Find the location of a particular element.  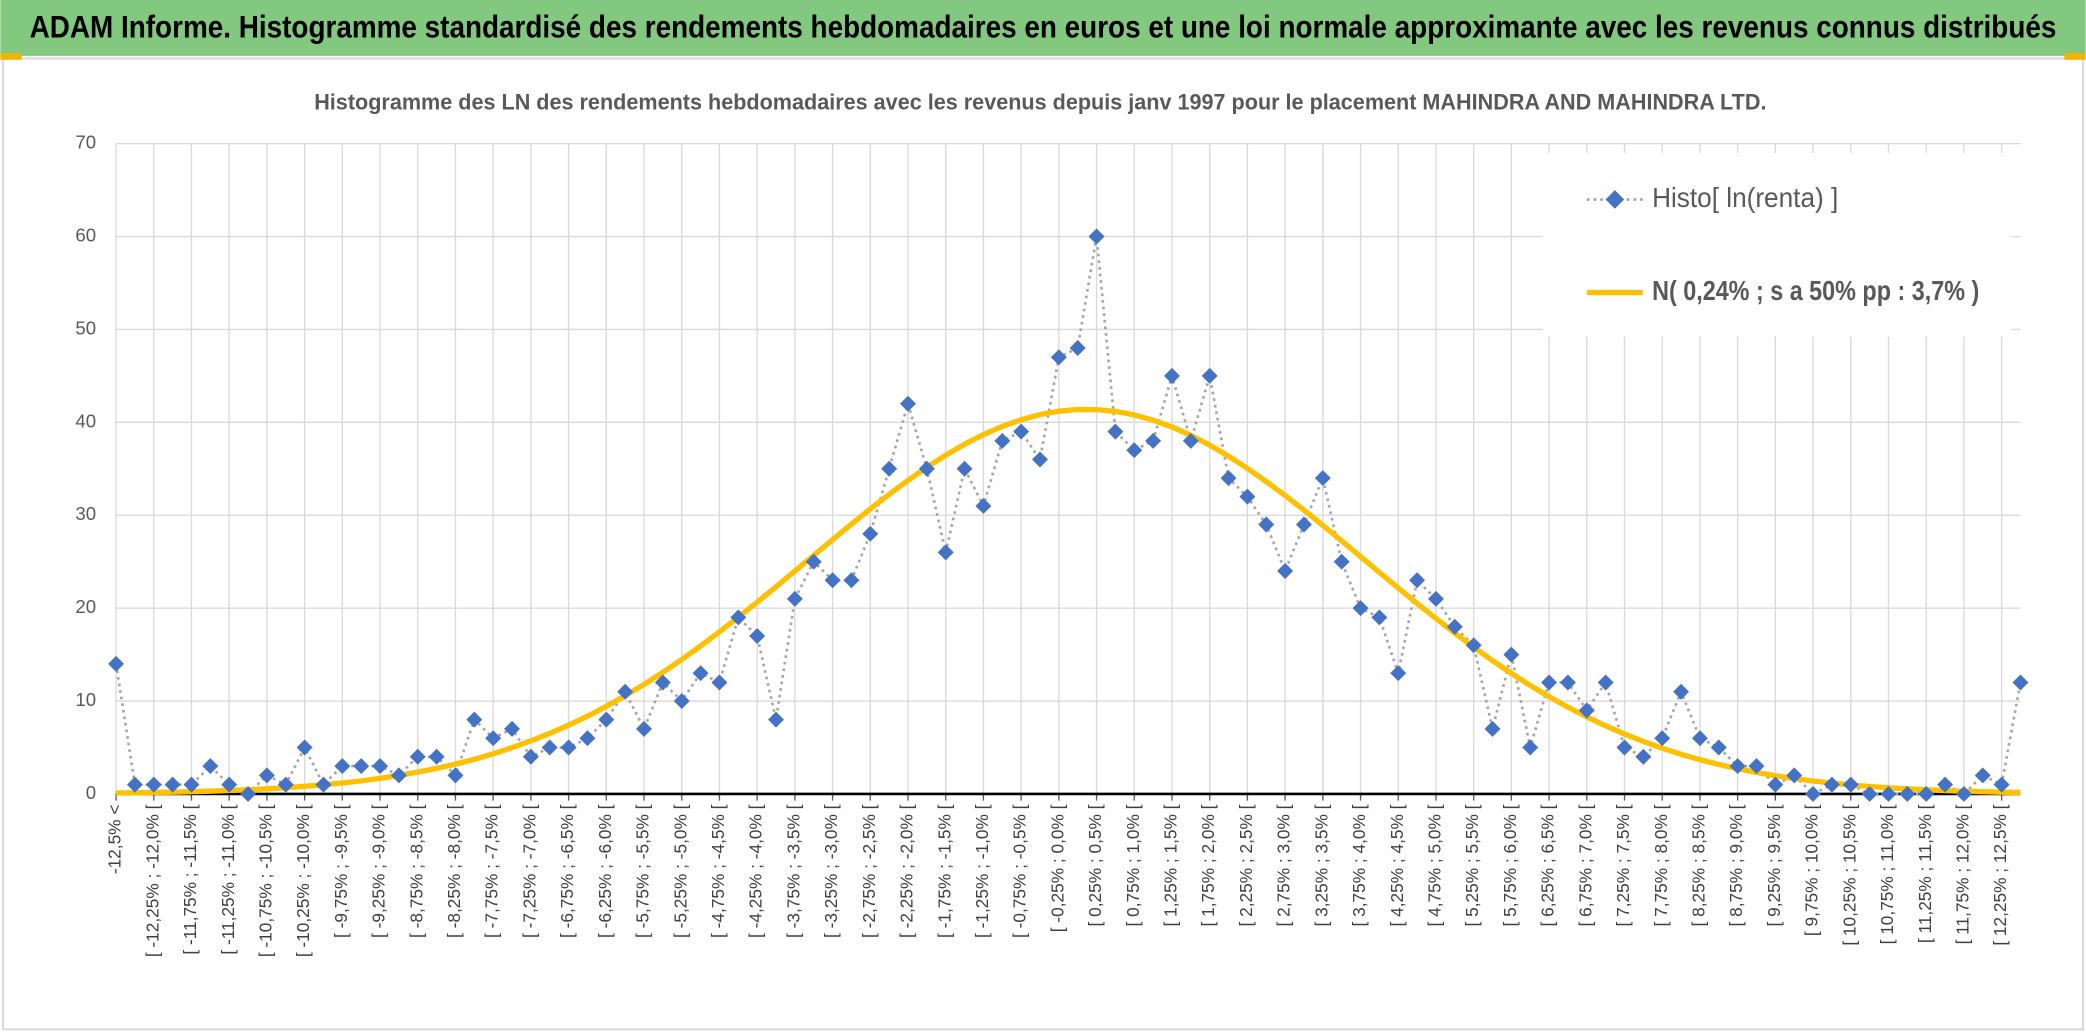

x-tick-label: [ 3,25% ; 3,5% [ is located at coordinates (1321, 865).